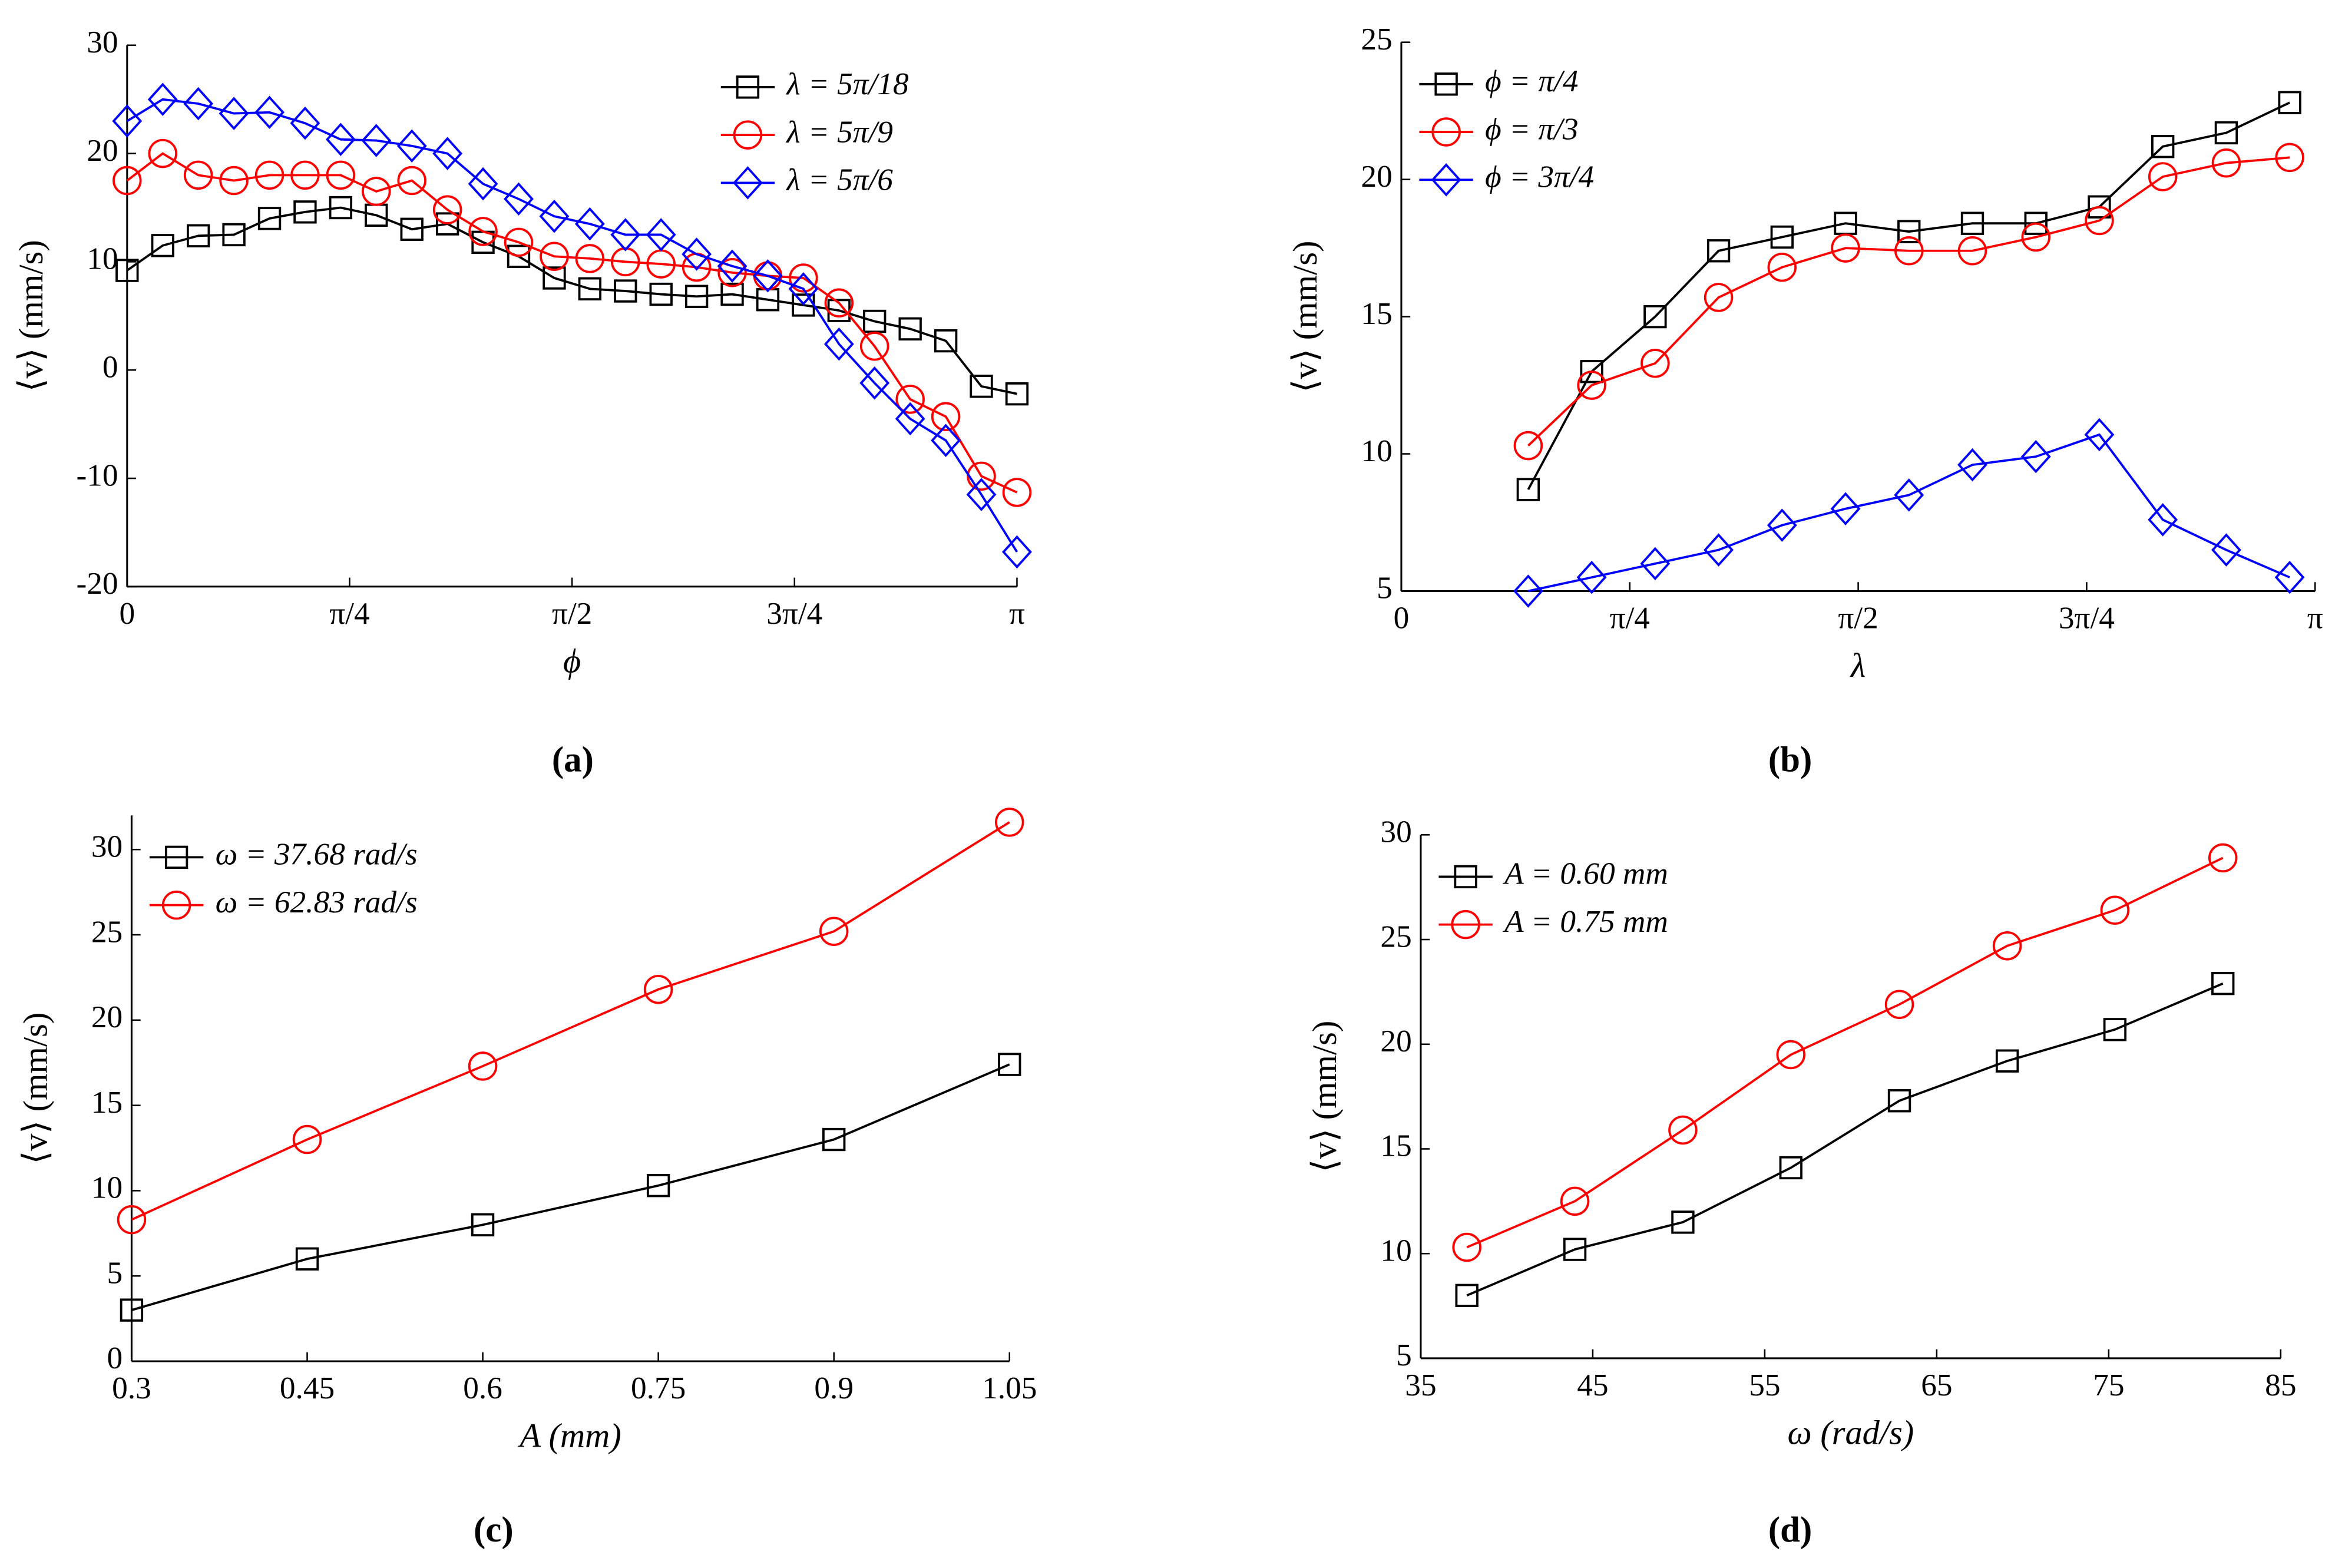  Describe the element at coordinates (1630, 617) in the screenshot. I see `x-tick-label: π/4` at that location.